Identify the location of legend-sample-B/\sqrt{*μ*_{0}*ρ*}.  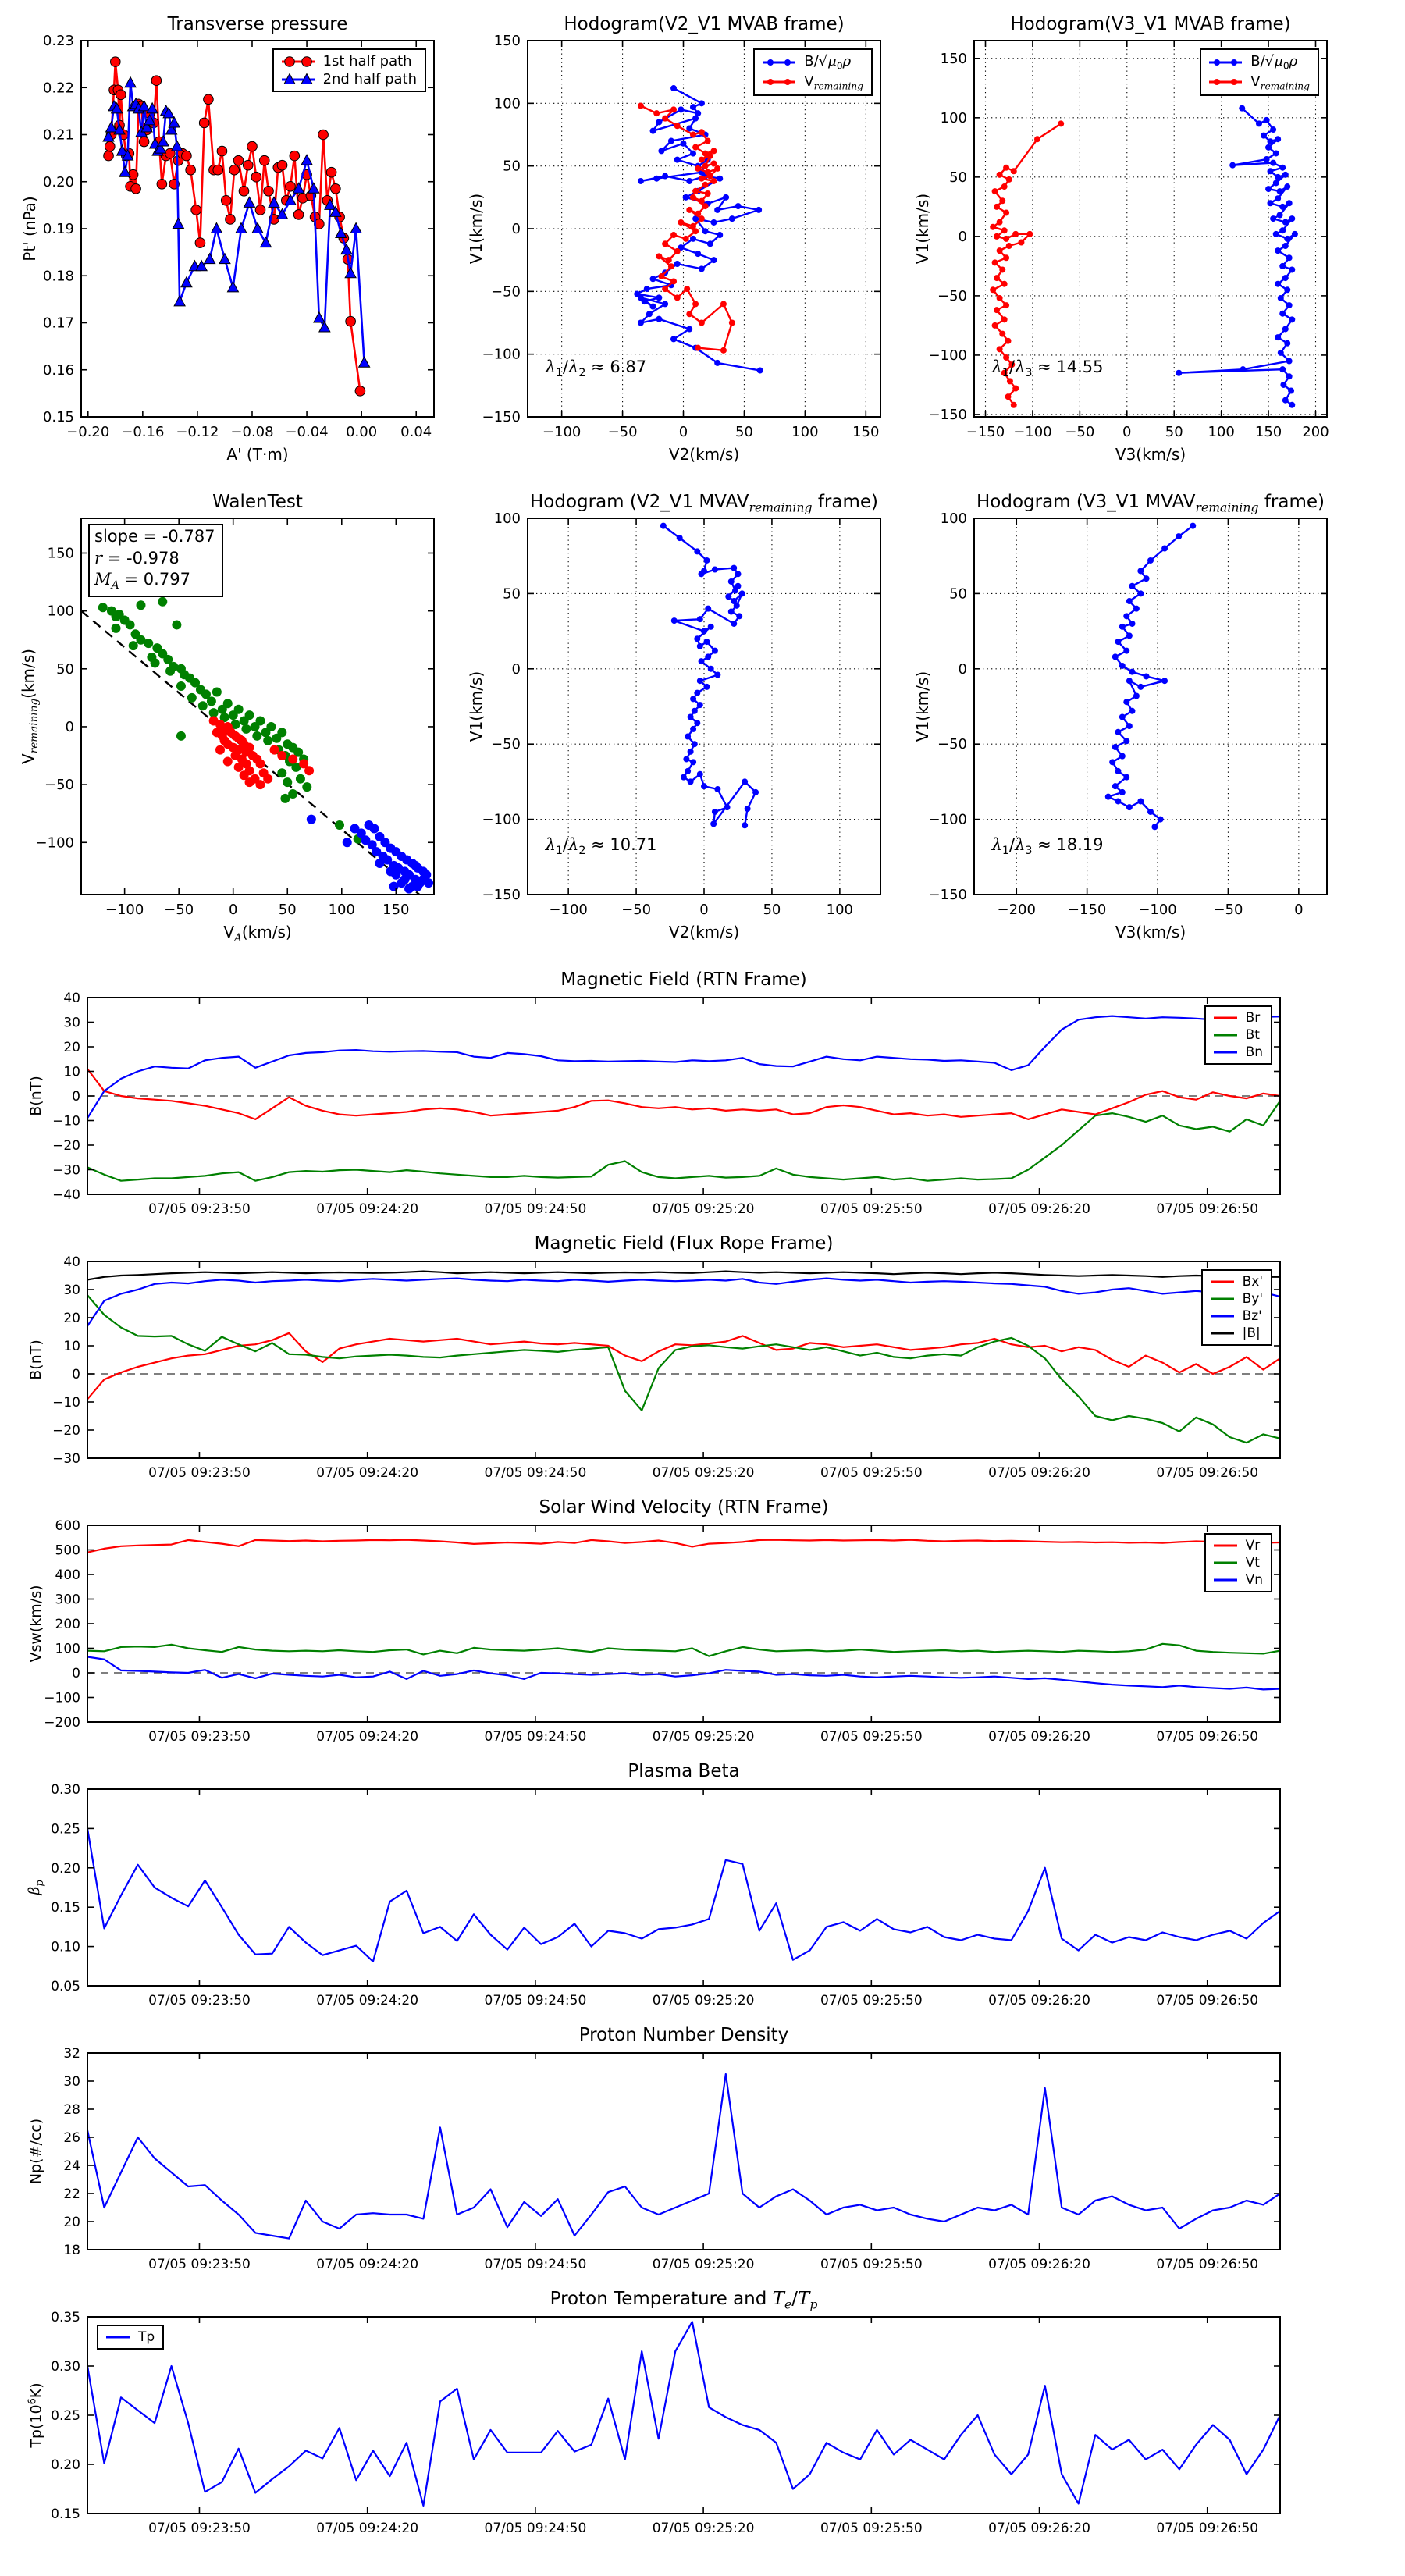
(780, 62).